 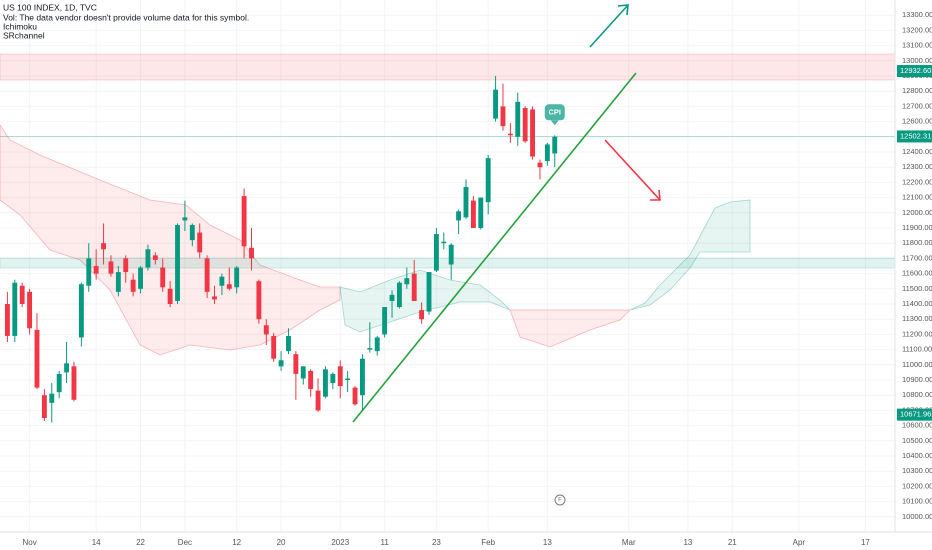 What do you see at coordinates (917, 166) in the screenshot?
I see `y-tick-label: 12300.00` at bounding box center [917, 166].